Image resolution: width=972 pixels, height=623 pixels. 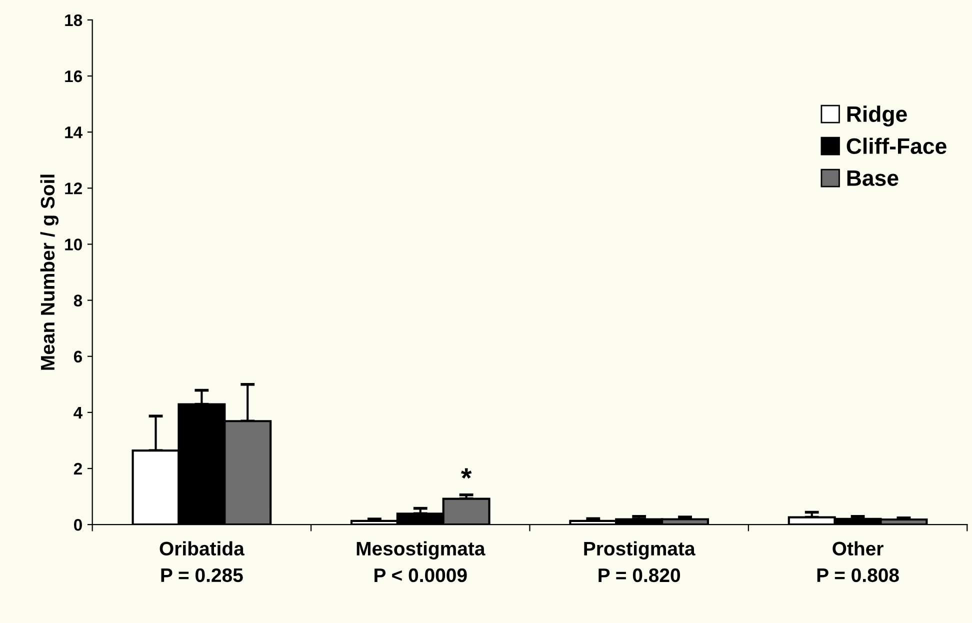 What do you see at coordinates (78, 468) in the screenshot?
I see `y-tick-label: 2` at bounding box center [78, 468].